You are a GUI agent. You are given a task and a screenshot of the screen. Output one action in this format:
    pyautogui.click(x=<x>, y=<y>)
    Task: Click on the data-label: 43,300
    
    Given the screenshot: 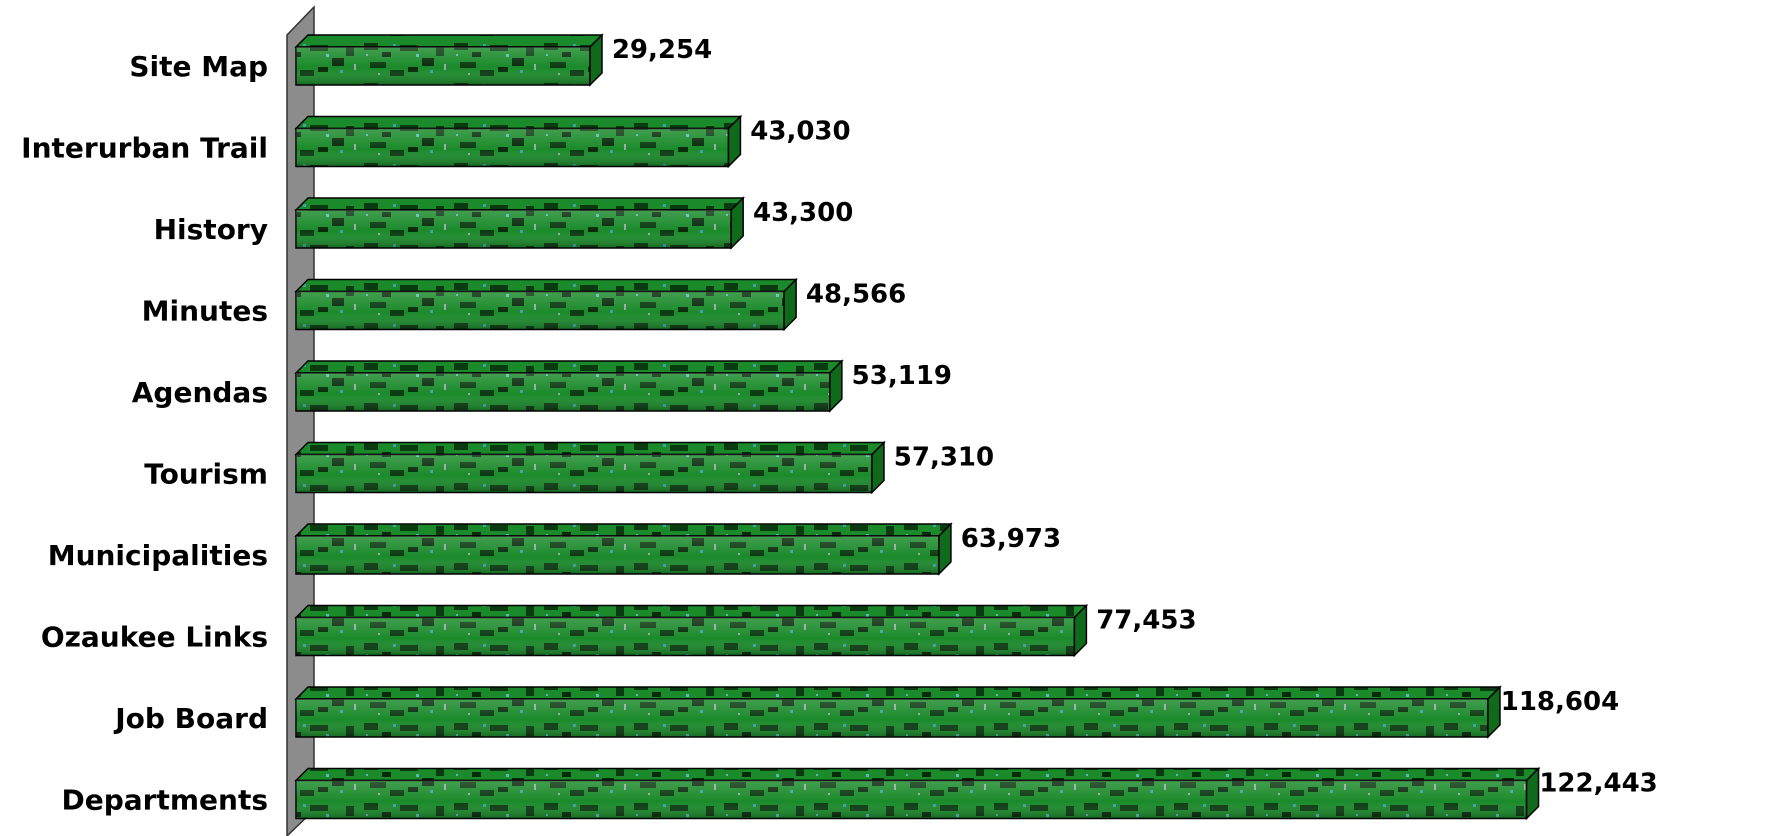 What is the action you would take?
    pyautogui.click(x=803, y=213)
    